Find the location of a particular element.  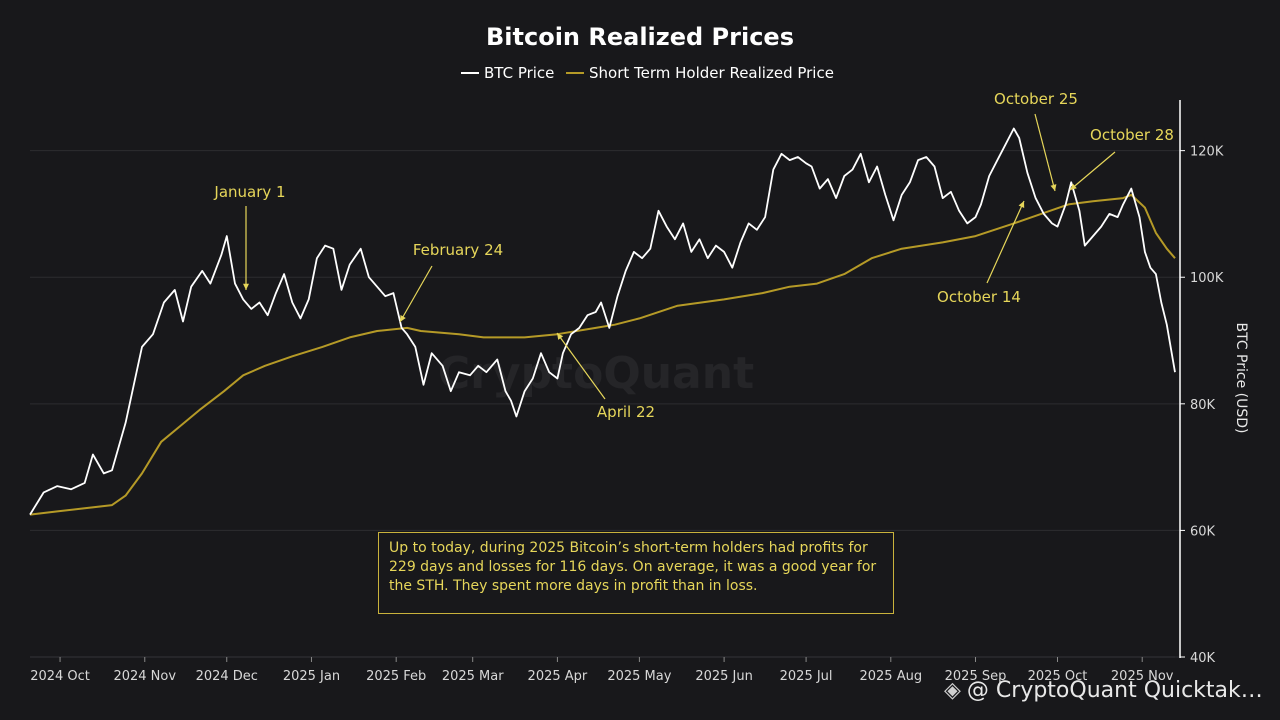

y-tick-label-2: 80K is located at coordinates (1203, 405).